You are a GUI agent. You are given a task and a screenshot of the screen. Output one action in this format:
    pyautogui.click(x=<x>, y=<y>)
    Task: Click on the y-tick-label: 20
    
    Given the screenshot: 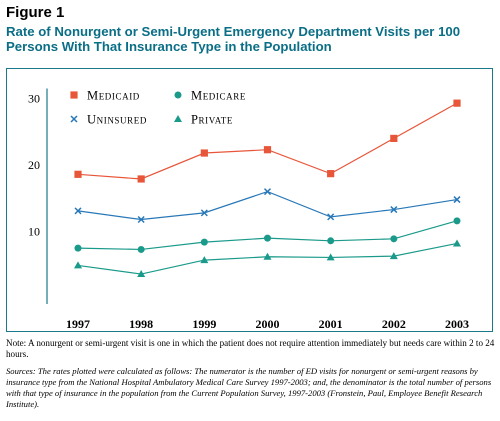 What is the action you would take?
    pyautogui.click(x=34, y=165)
    